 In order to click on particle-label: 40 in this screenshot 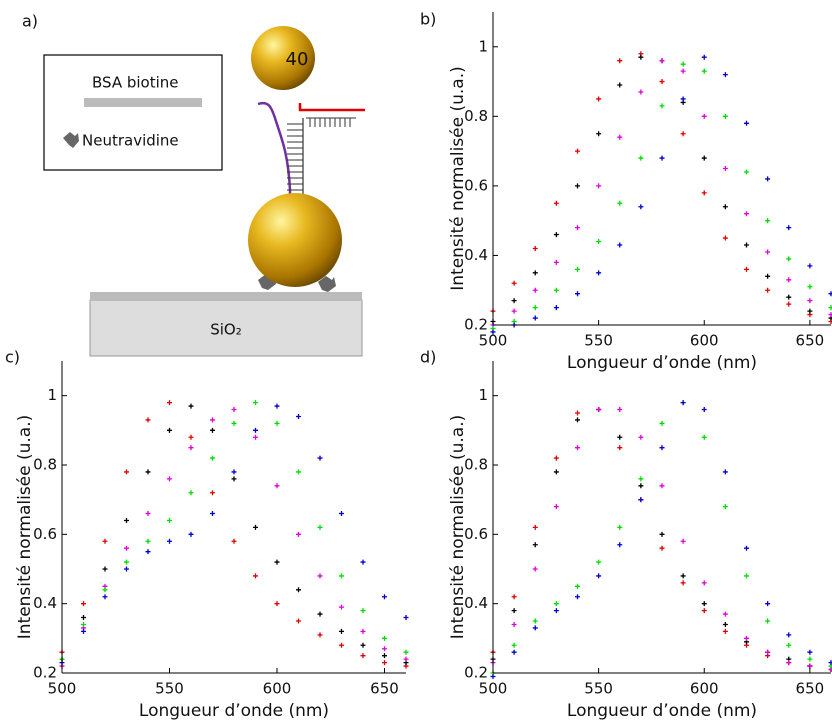, I will do `click(297, 59)`.